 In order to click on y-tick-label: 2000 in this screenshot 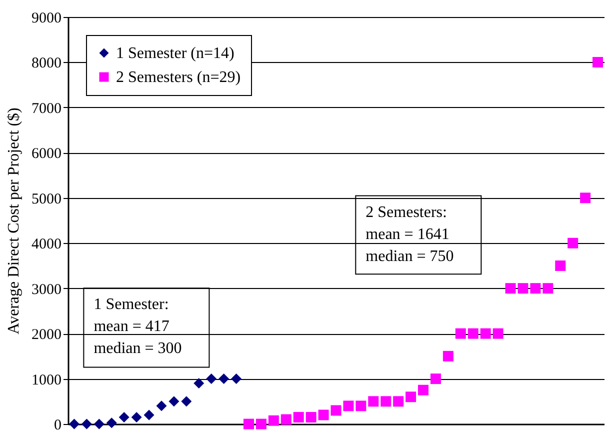, I will do `click(47, 335)`.